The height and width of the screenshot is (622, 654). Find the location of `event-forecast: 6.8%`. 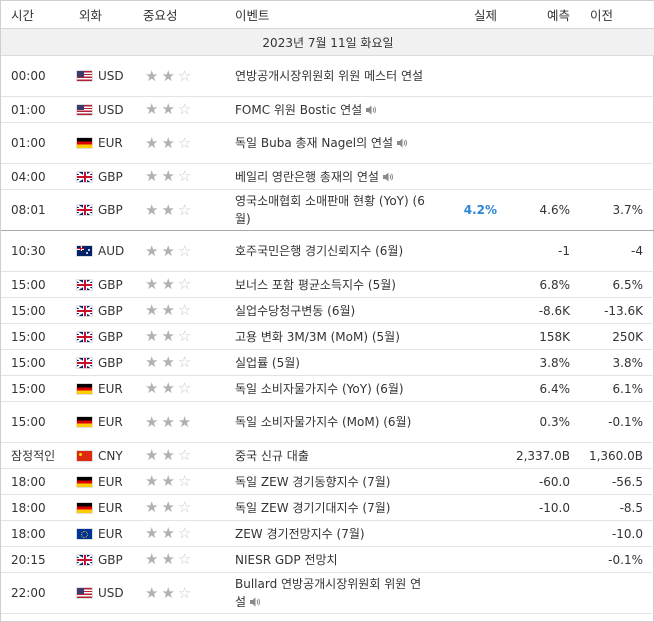

event-forecast: 6.8% is located at coordinates (535, 284).